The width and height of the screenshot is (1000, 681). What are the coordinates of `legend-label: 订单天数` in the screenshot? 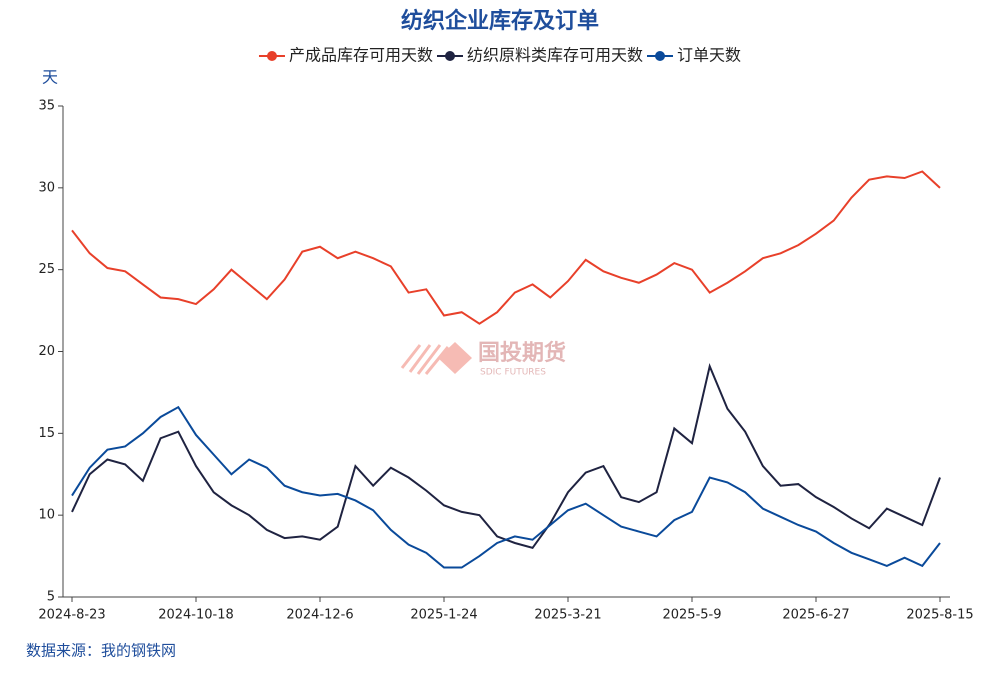 It's located at (709, 55).